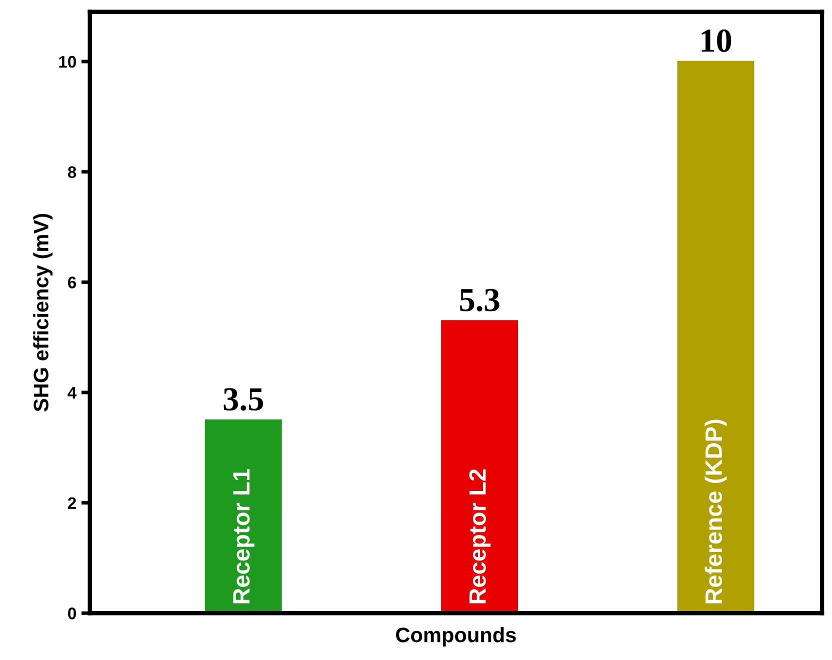 Image resolution: width=832 pixels, height=660 pixels. What do you see at coordinates (67, 62) in the screenshot?
I see `y-tick-label: 10` at bounding box center [67, 62].